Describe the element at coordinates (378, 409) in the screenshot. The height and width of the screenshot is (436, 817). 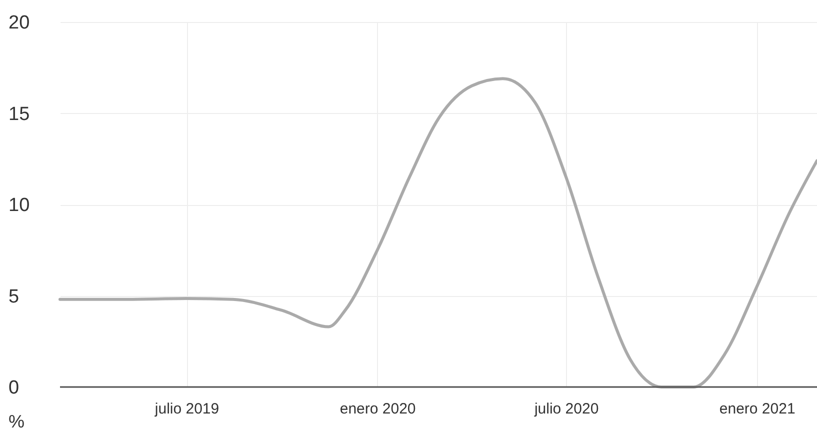
I see `x-tick-label: enero 2020` at that location.